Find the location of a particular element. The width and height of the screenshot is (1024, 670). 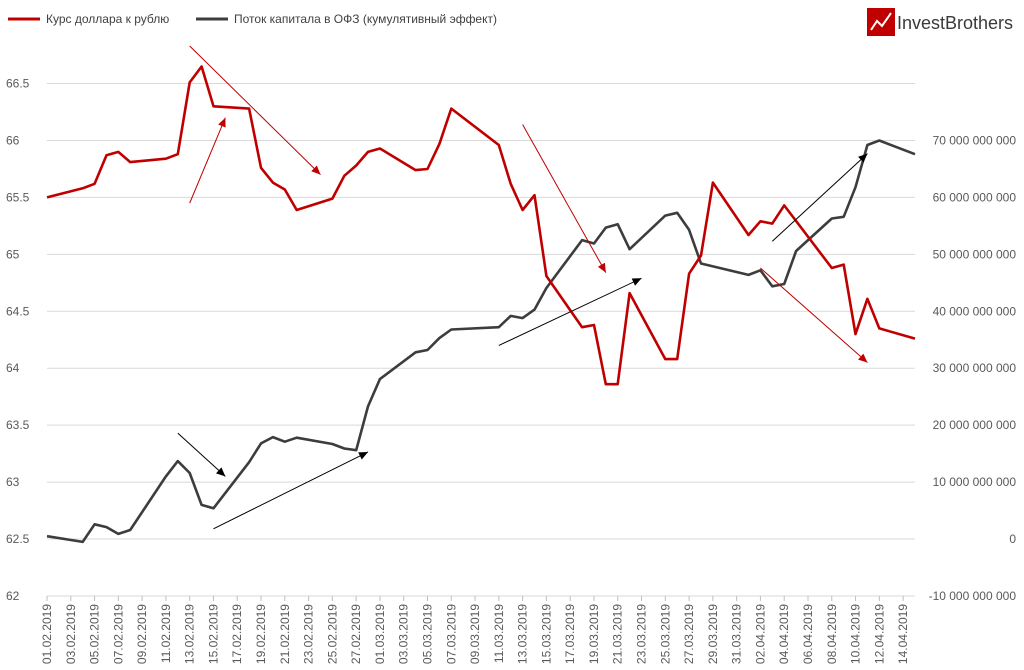

x-tick-label: 21.02.2019 is located at coordinates (285, 634).